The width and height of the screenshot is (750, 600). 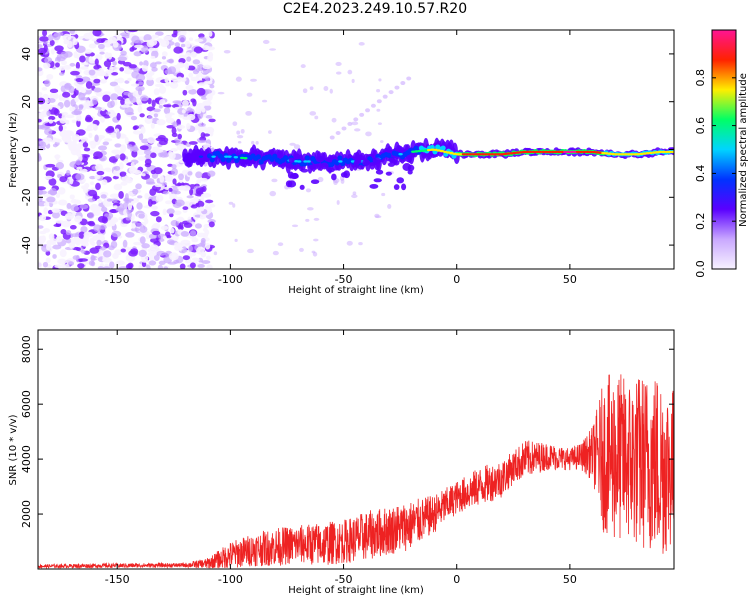 I want to click on spectrogram-y-label: Frequency (Hz), so click(x=13, y=150).